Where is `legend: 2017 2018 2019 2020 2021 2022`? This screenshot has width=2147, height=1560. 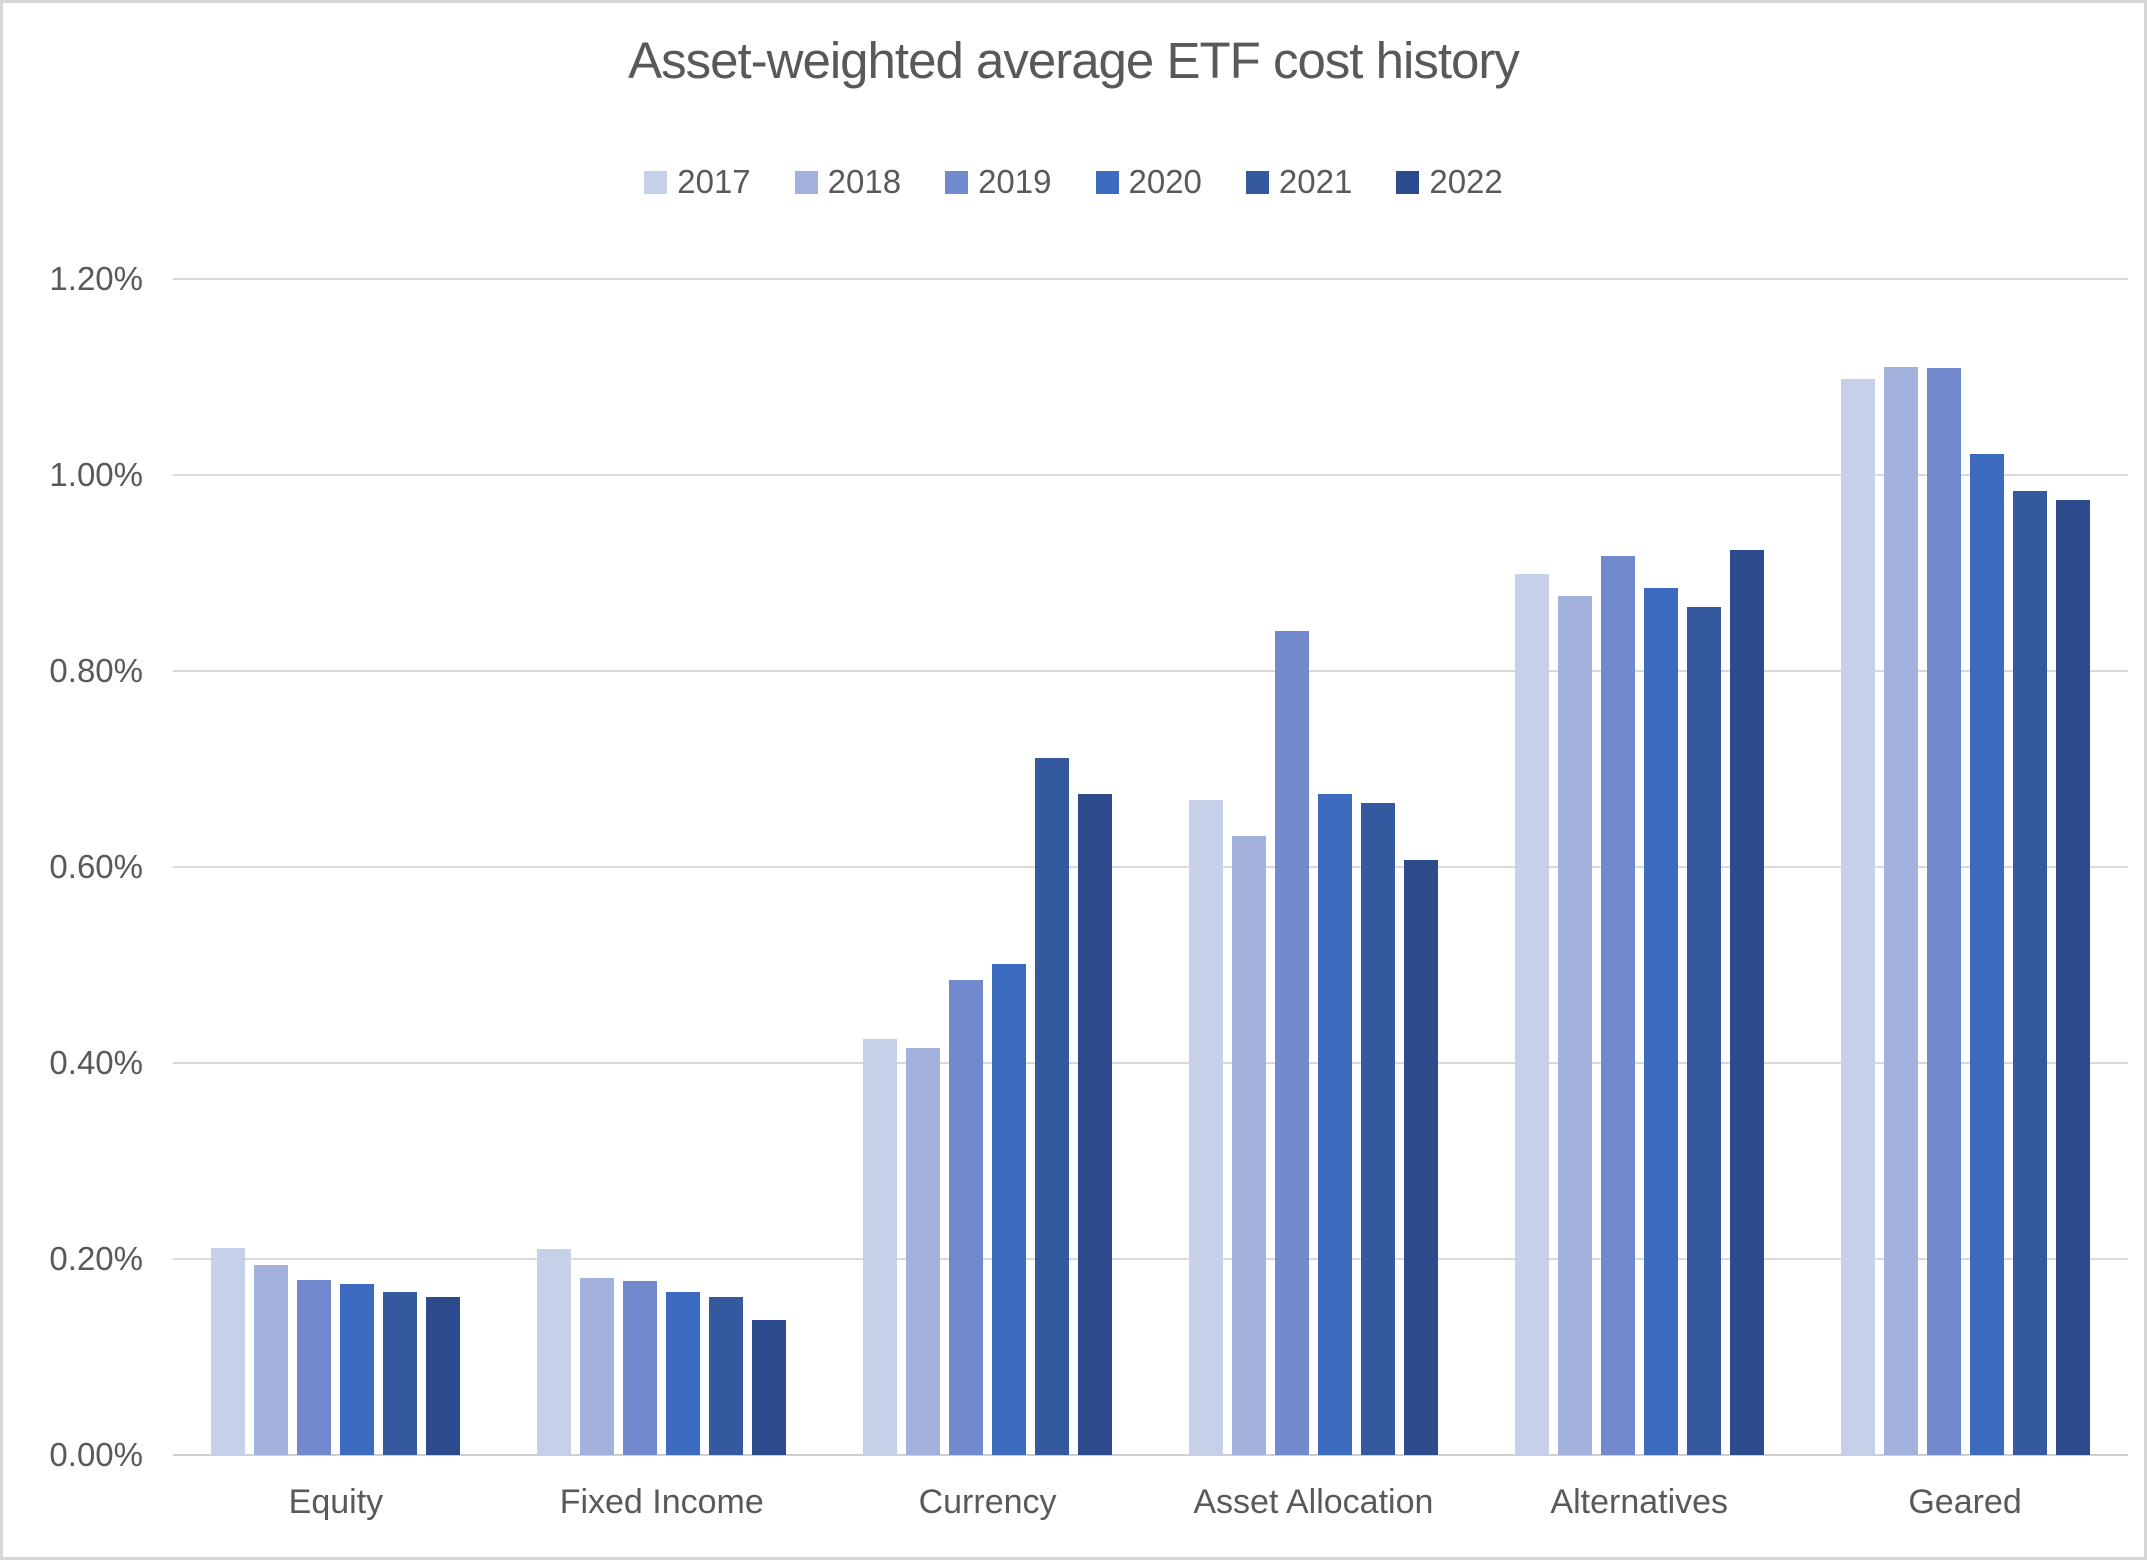
legend: 2017 2018 2019 2020 2021 2022 is located at coordinates (1073, 182).